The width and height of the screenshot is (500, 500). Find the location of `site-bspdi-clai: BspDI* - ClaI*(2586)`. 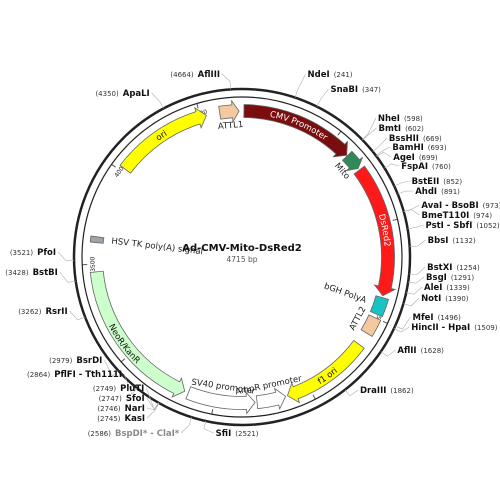

site-bspdi-clai: BspDI* - ClaI*(2586) is located at coordinates (134, 434).